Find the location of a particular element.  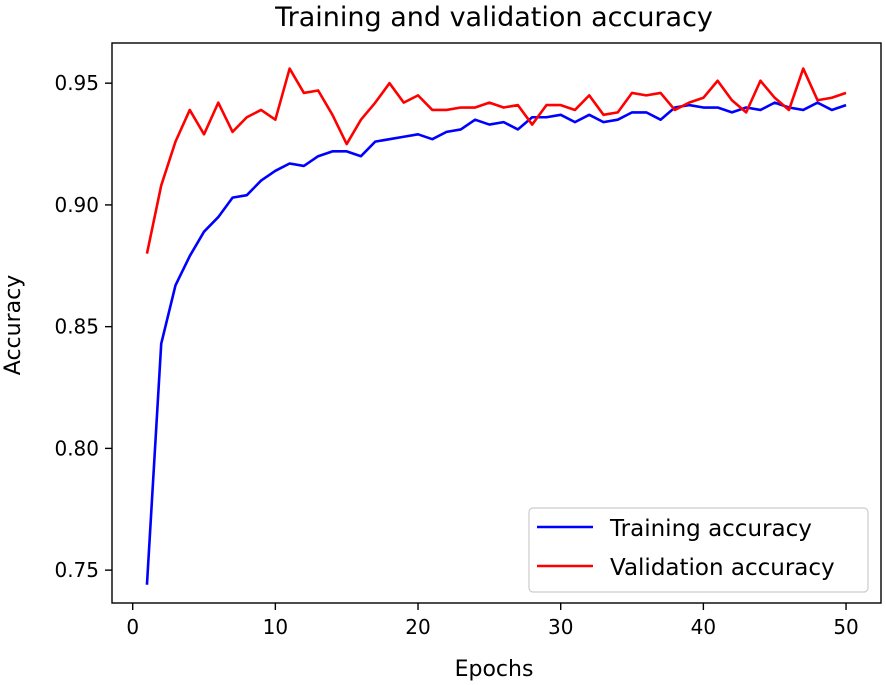

y-axis: 0.75 0.80 0.85 0.90 0.95 is located at coordinates (83, 326).